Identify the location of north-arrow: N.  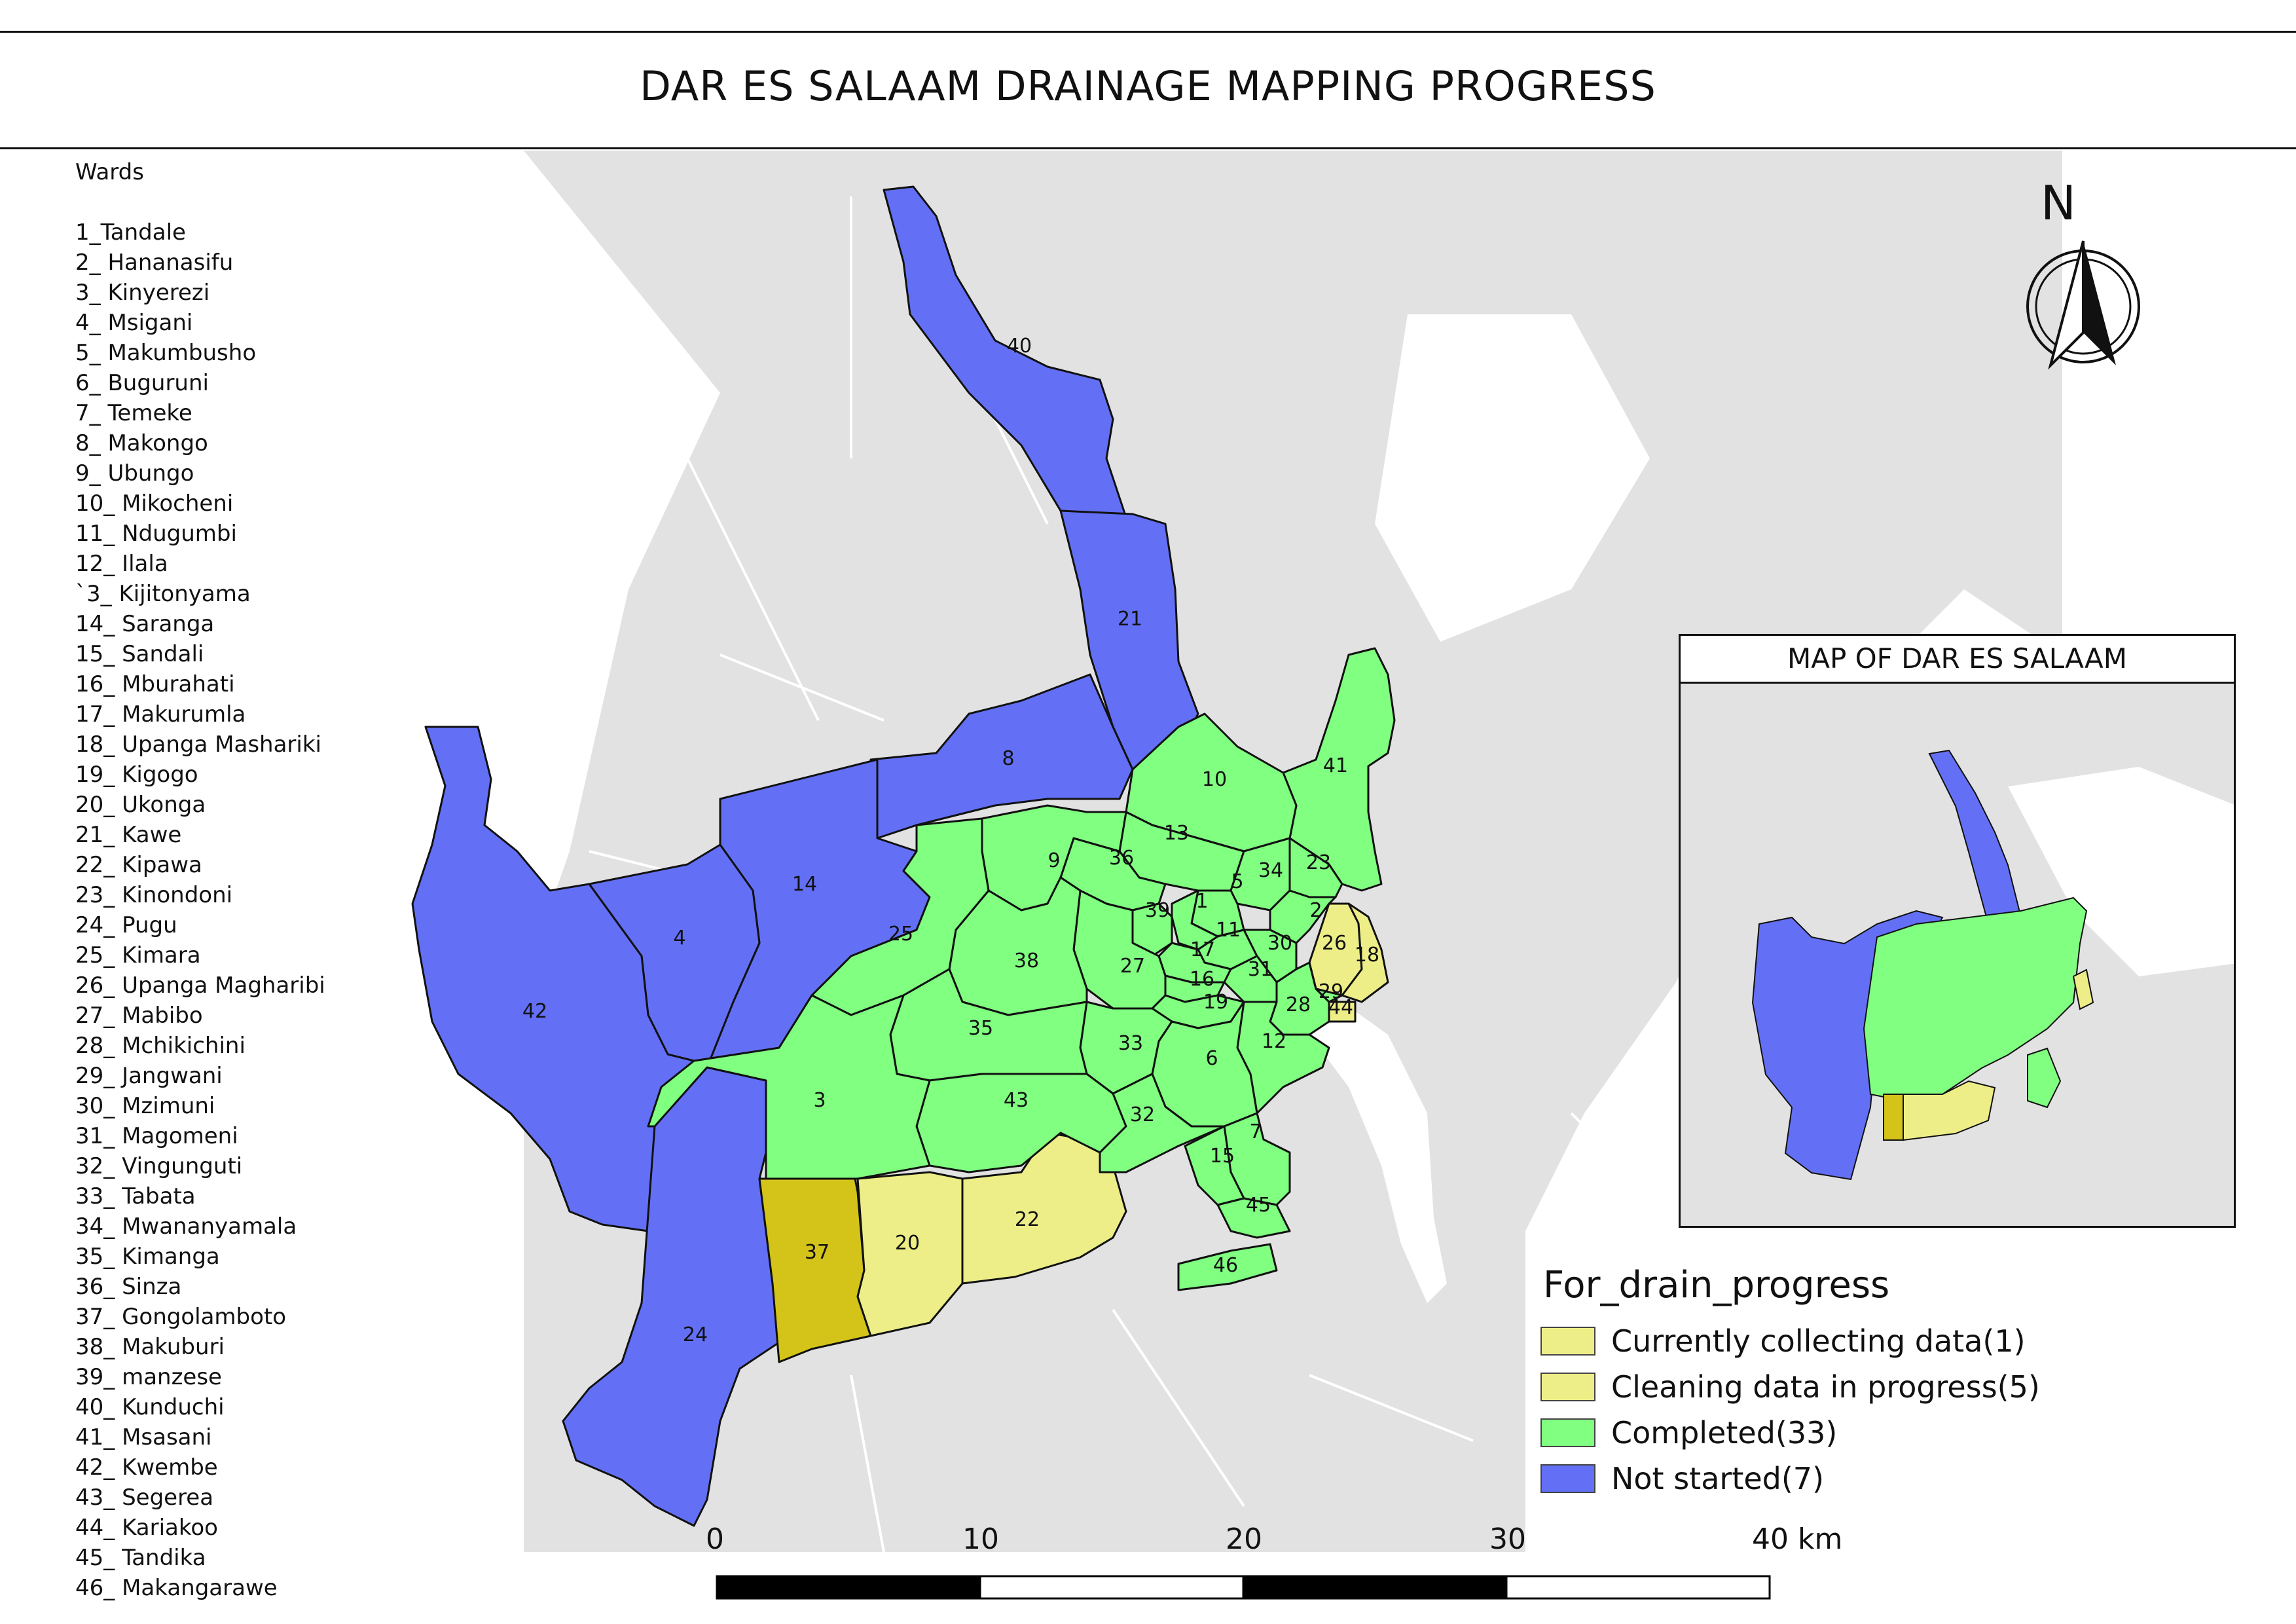
(2083, 281).